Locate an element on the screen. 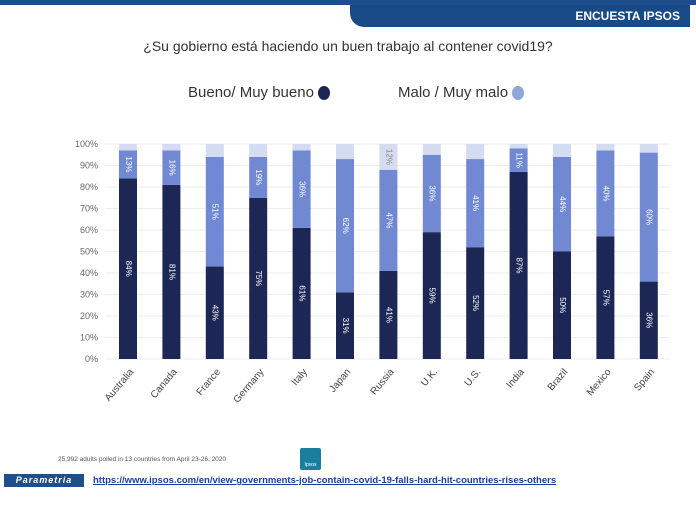 The width and height of the screenshot is (696, 506). data-label: 87% is located at coordinates (518, 265).